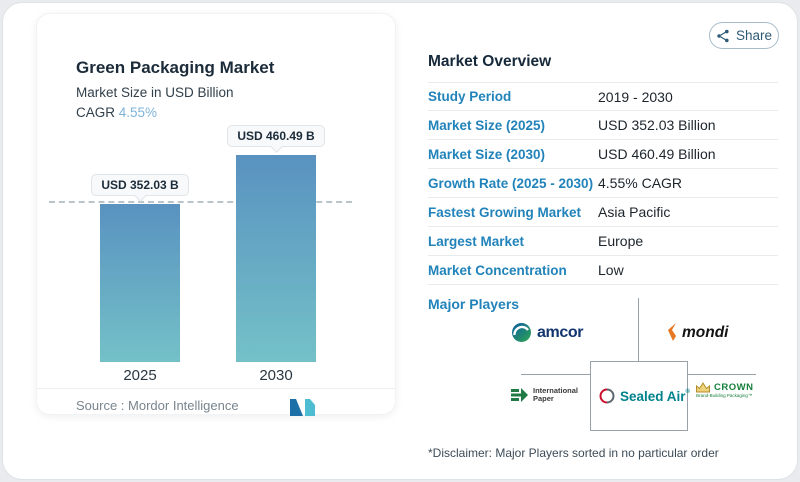  What do you see at coordinates (556, 394) in the screenshot?
I see `international-paper-wordmark: International Paper` at bounding box center [556, 394].